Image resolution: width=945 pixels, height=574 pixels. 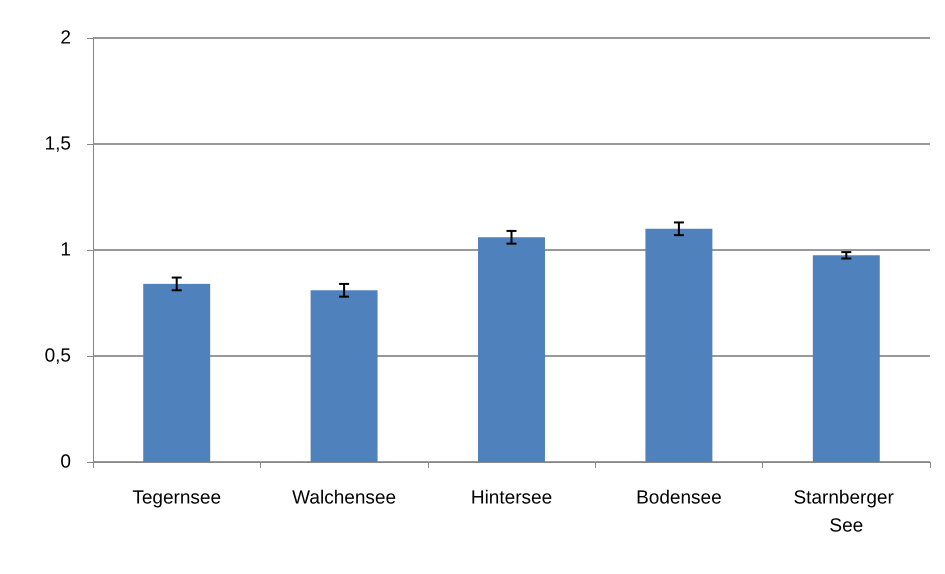 I want to click on y-tick-label: 1, so click(x=65, y=250).